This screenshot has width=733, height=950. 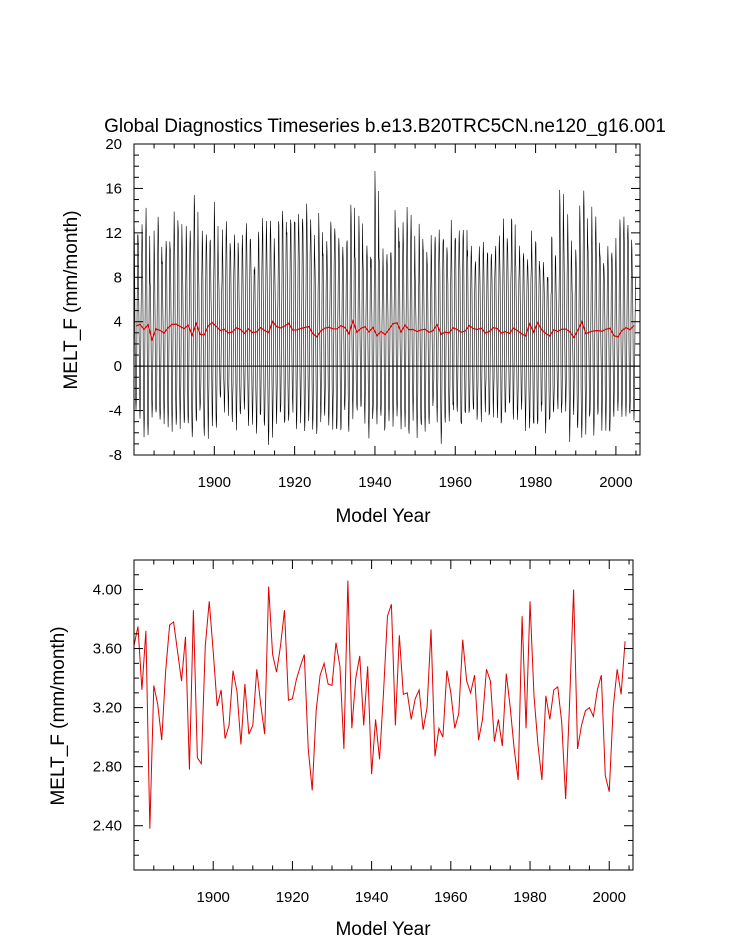 What do you see at coordinates (115, 455) in the screenshot?
I see `y-tick-label: -8` at bounding box center [115, 455].